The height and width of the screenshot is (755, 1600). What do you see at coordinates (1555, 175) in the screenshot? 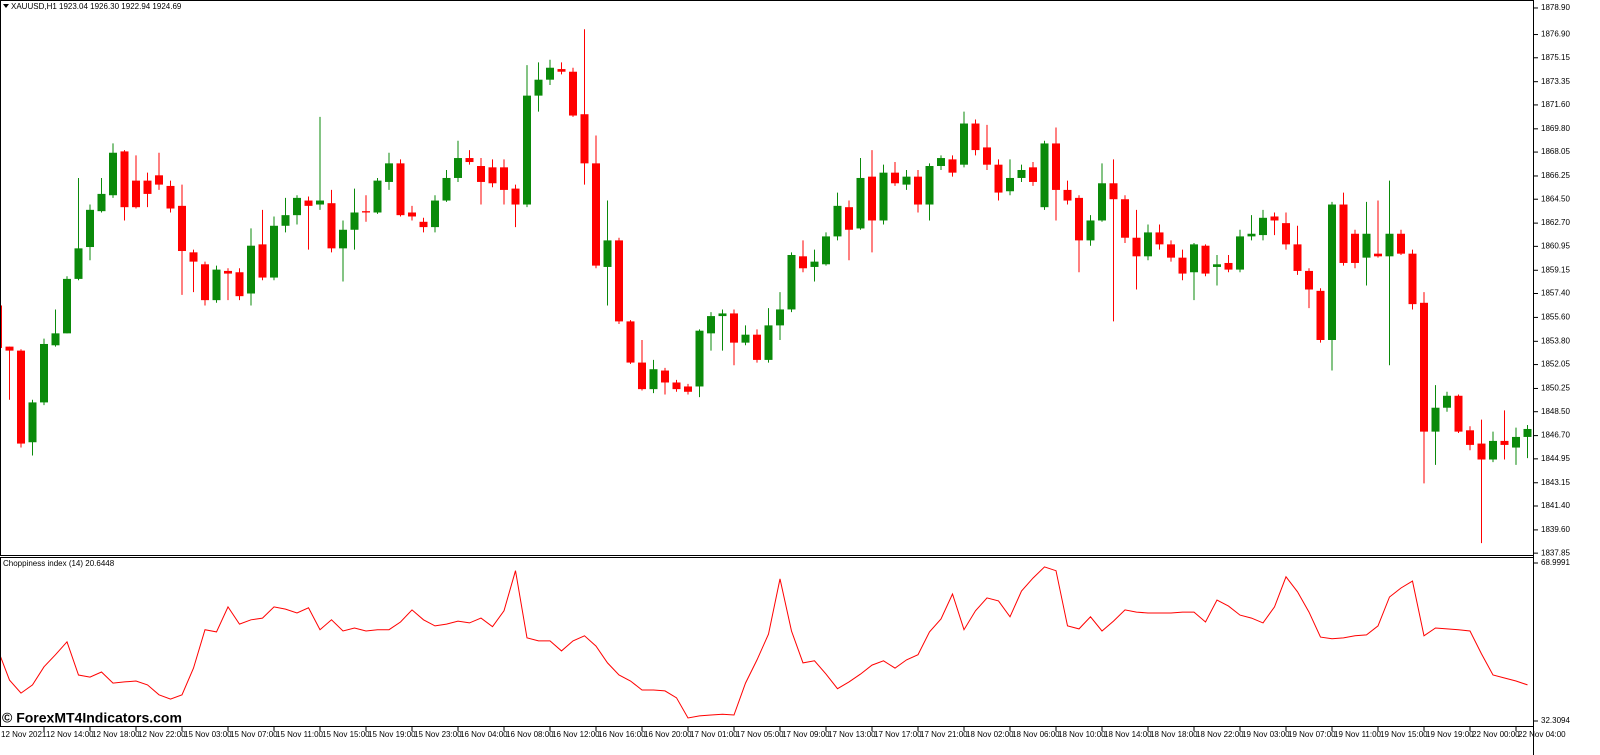
I see `y-tick-label: 1866.25` at bounding box center [1555, 175].